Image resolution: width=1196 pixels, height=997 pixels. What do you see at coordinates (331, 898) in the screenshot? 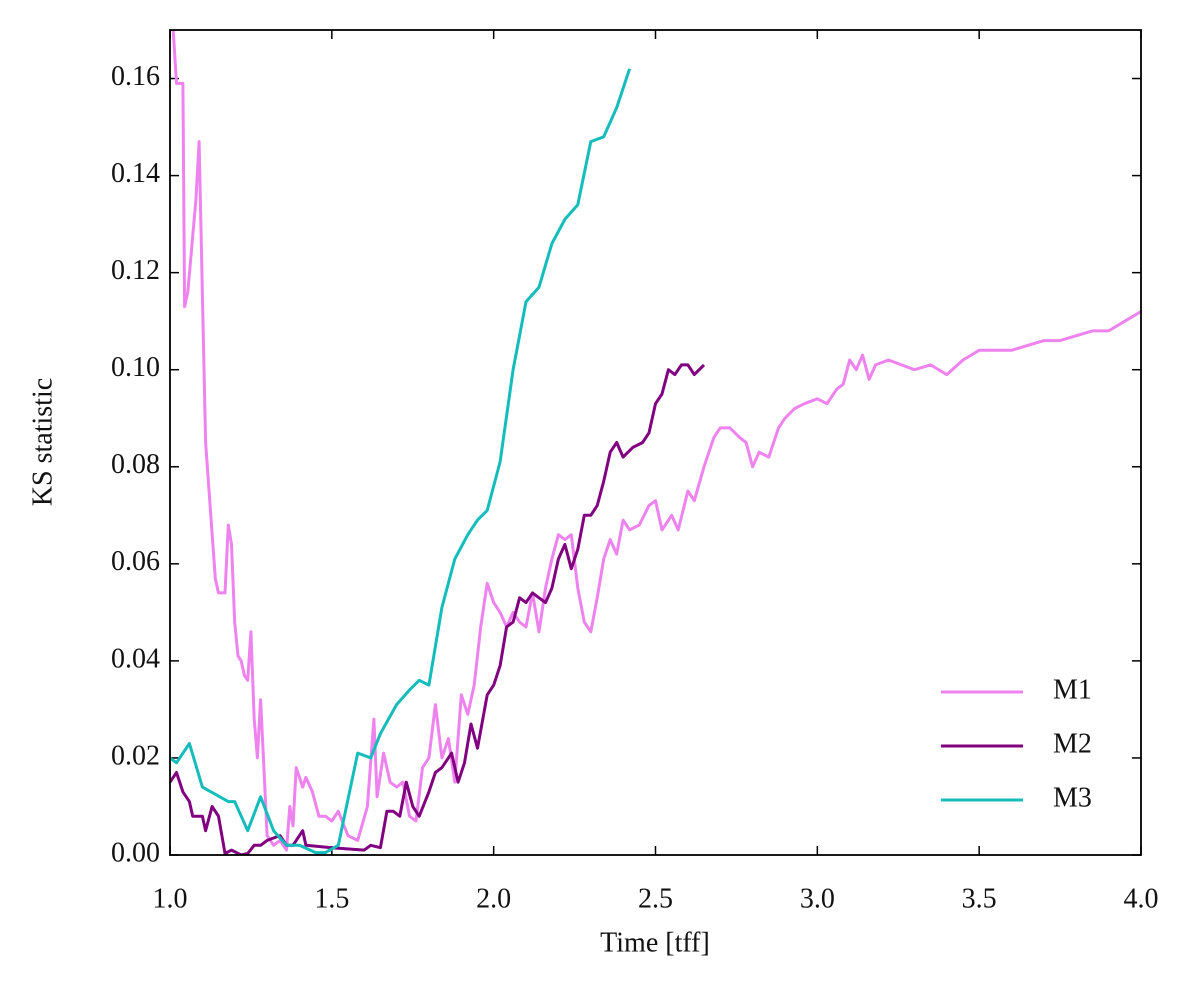
I see `x-tick-label: 1.5` at bounding box center [331, 898].